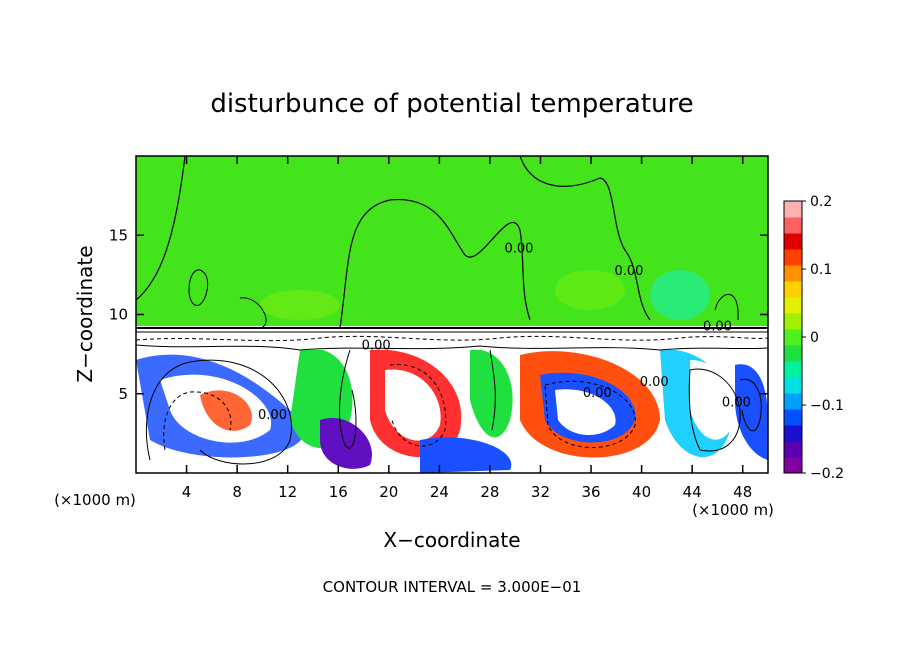 Image resolution: width=904 pixels, height=654 pixels. Describe the element at coordinates (489, 492) in the screenshot. I see `x-tick-label: 28` at that location.